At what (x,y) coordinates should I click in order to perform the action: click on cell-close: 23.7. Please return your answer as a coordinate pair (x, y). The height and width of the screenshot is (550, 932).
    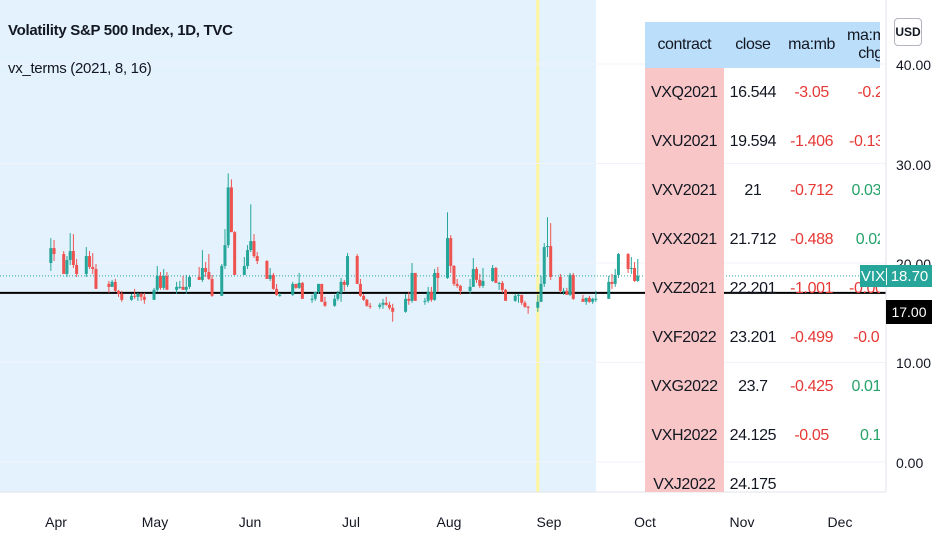
    Looking at the image, I should click on (753, 386).